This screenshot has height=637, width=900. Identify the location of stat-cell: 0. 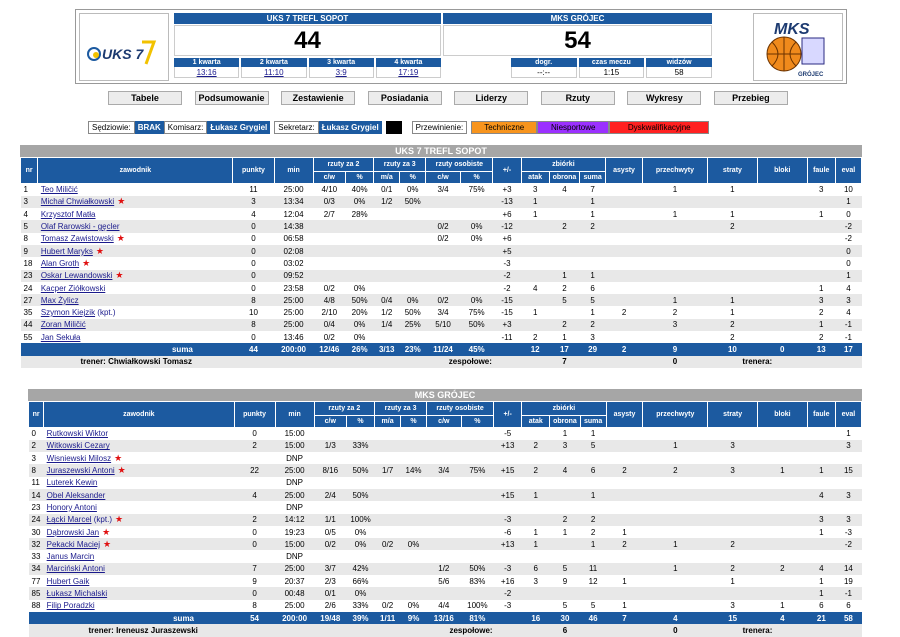
(848, 263).